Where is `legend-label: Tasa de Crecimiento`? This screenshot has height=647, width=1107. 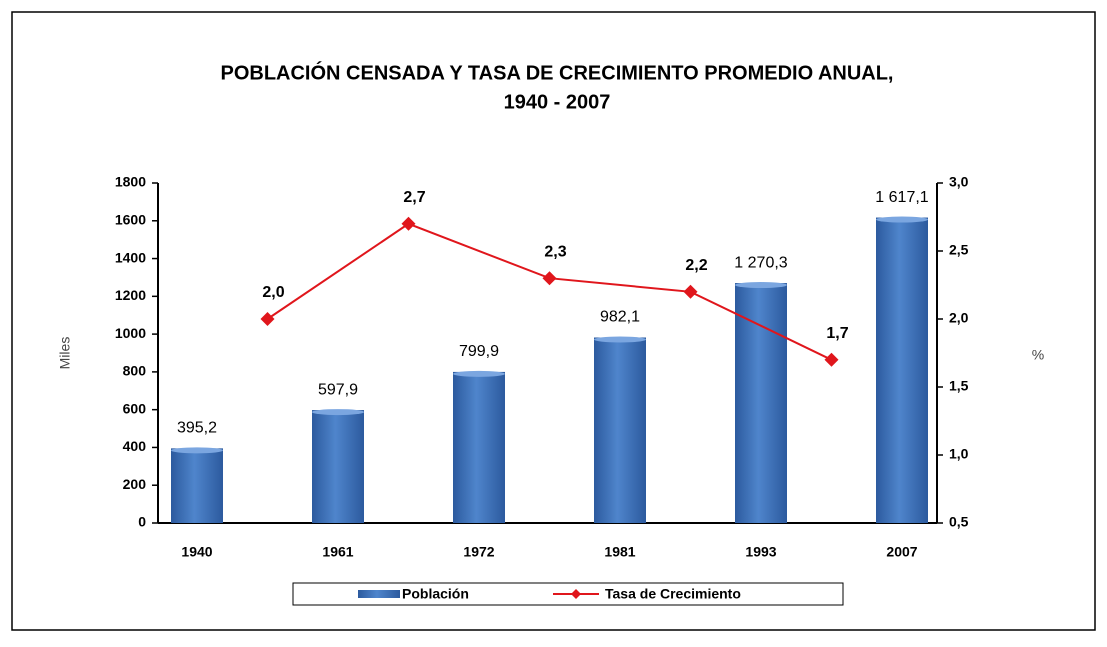
legend-label: Tasa de Crecimiento is located at coordinates (673, 594).